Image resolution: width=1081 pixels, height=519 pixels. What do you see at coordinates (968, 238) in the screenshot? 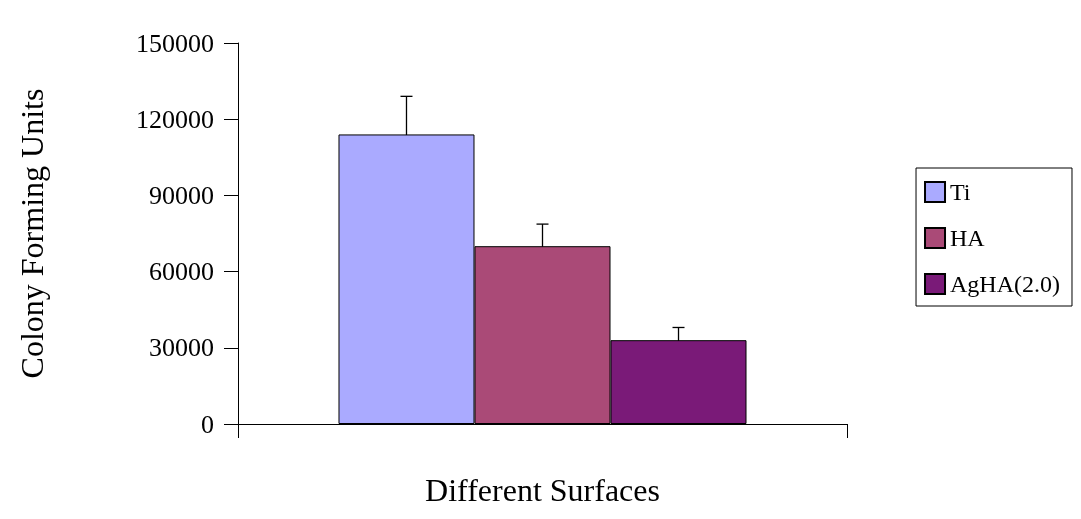
I see `legend-label: HA` at bounding box center [968, 238].